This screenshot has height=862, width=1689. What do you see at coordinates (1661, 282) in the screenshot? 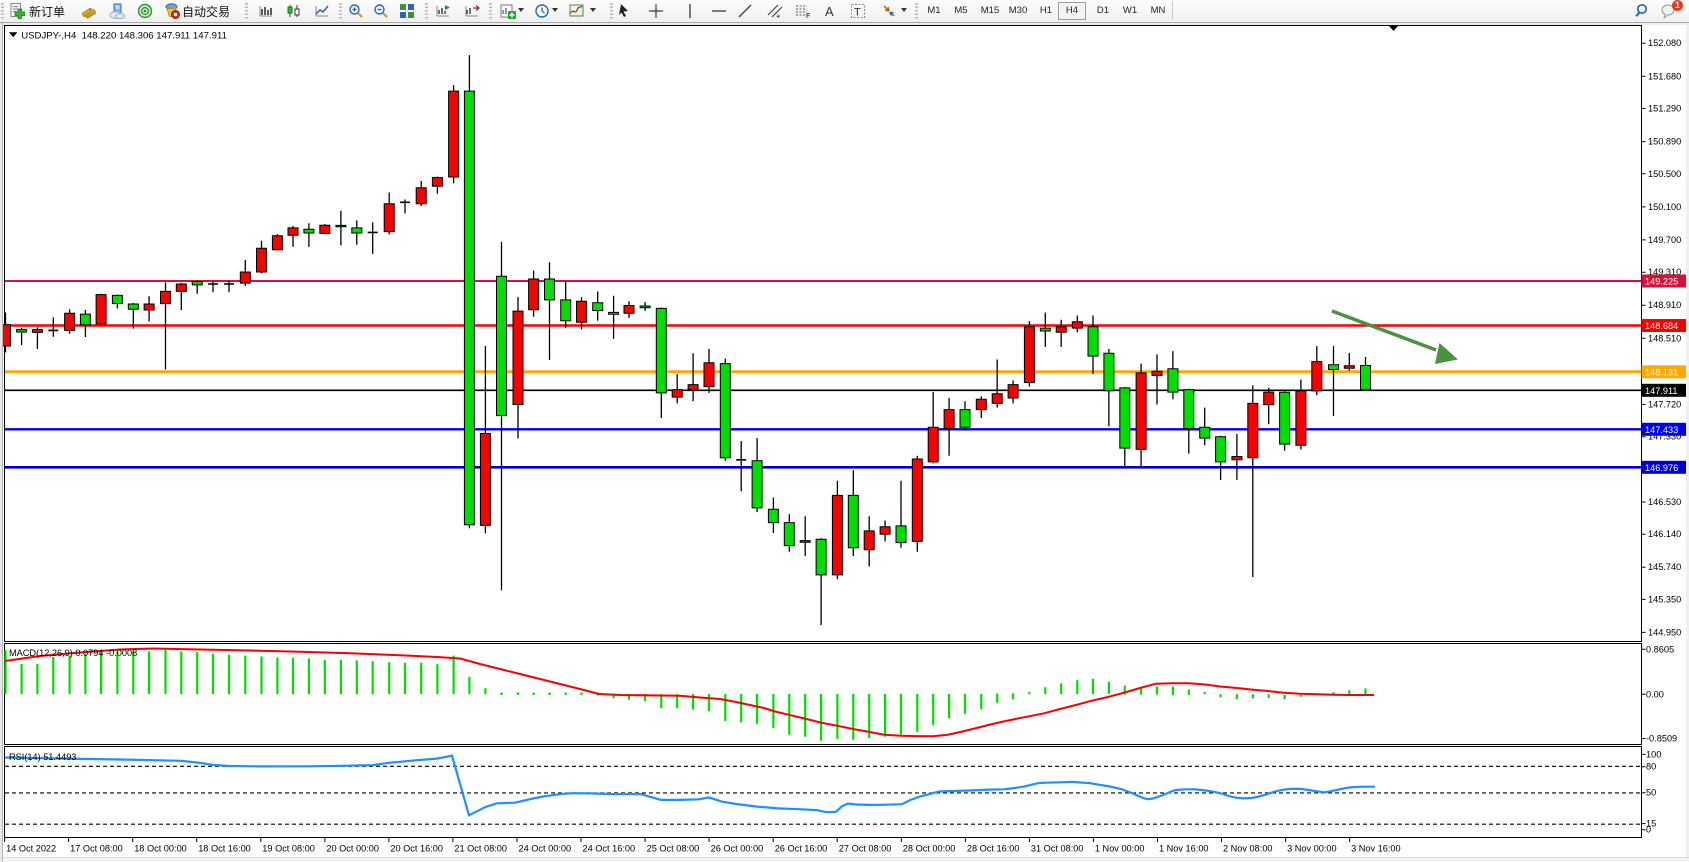
I see `svg-text: 149.225` at bounding box center [1661, 282].